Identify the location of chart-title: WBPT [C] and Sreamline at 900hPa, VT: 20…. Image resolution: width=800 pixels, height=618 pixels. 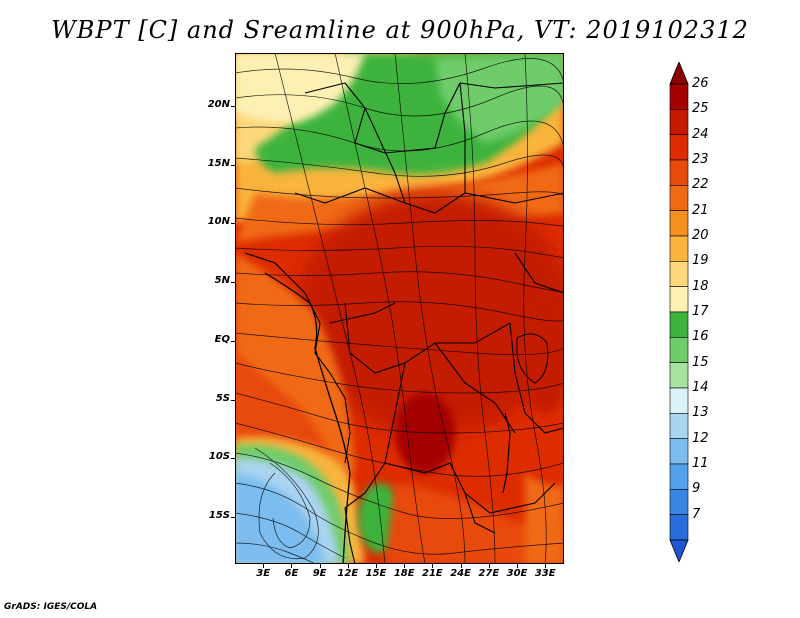
(400, 30).